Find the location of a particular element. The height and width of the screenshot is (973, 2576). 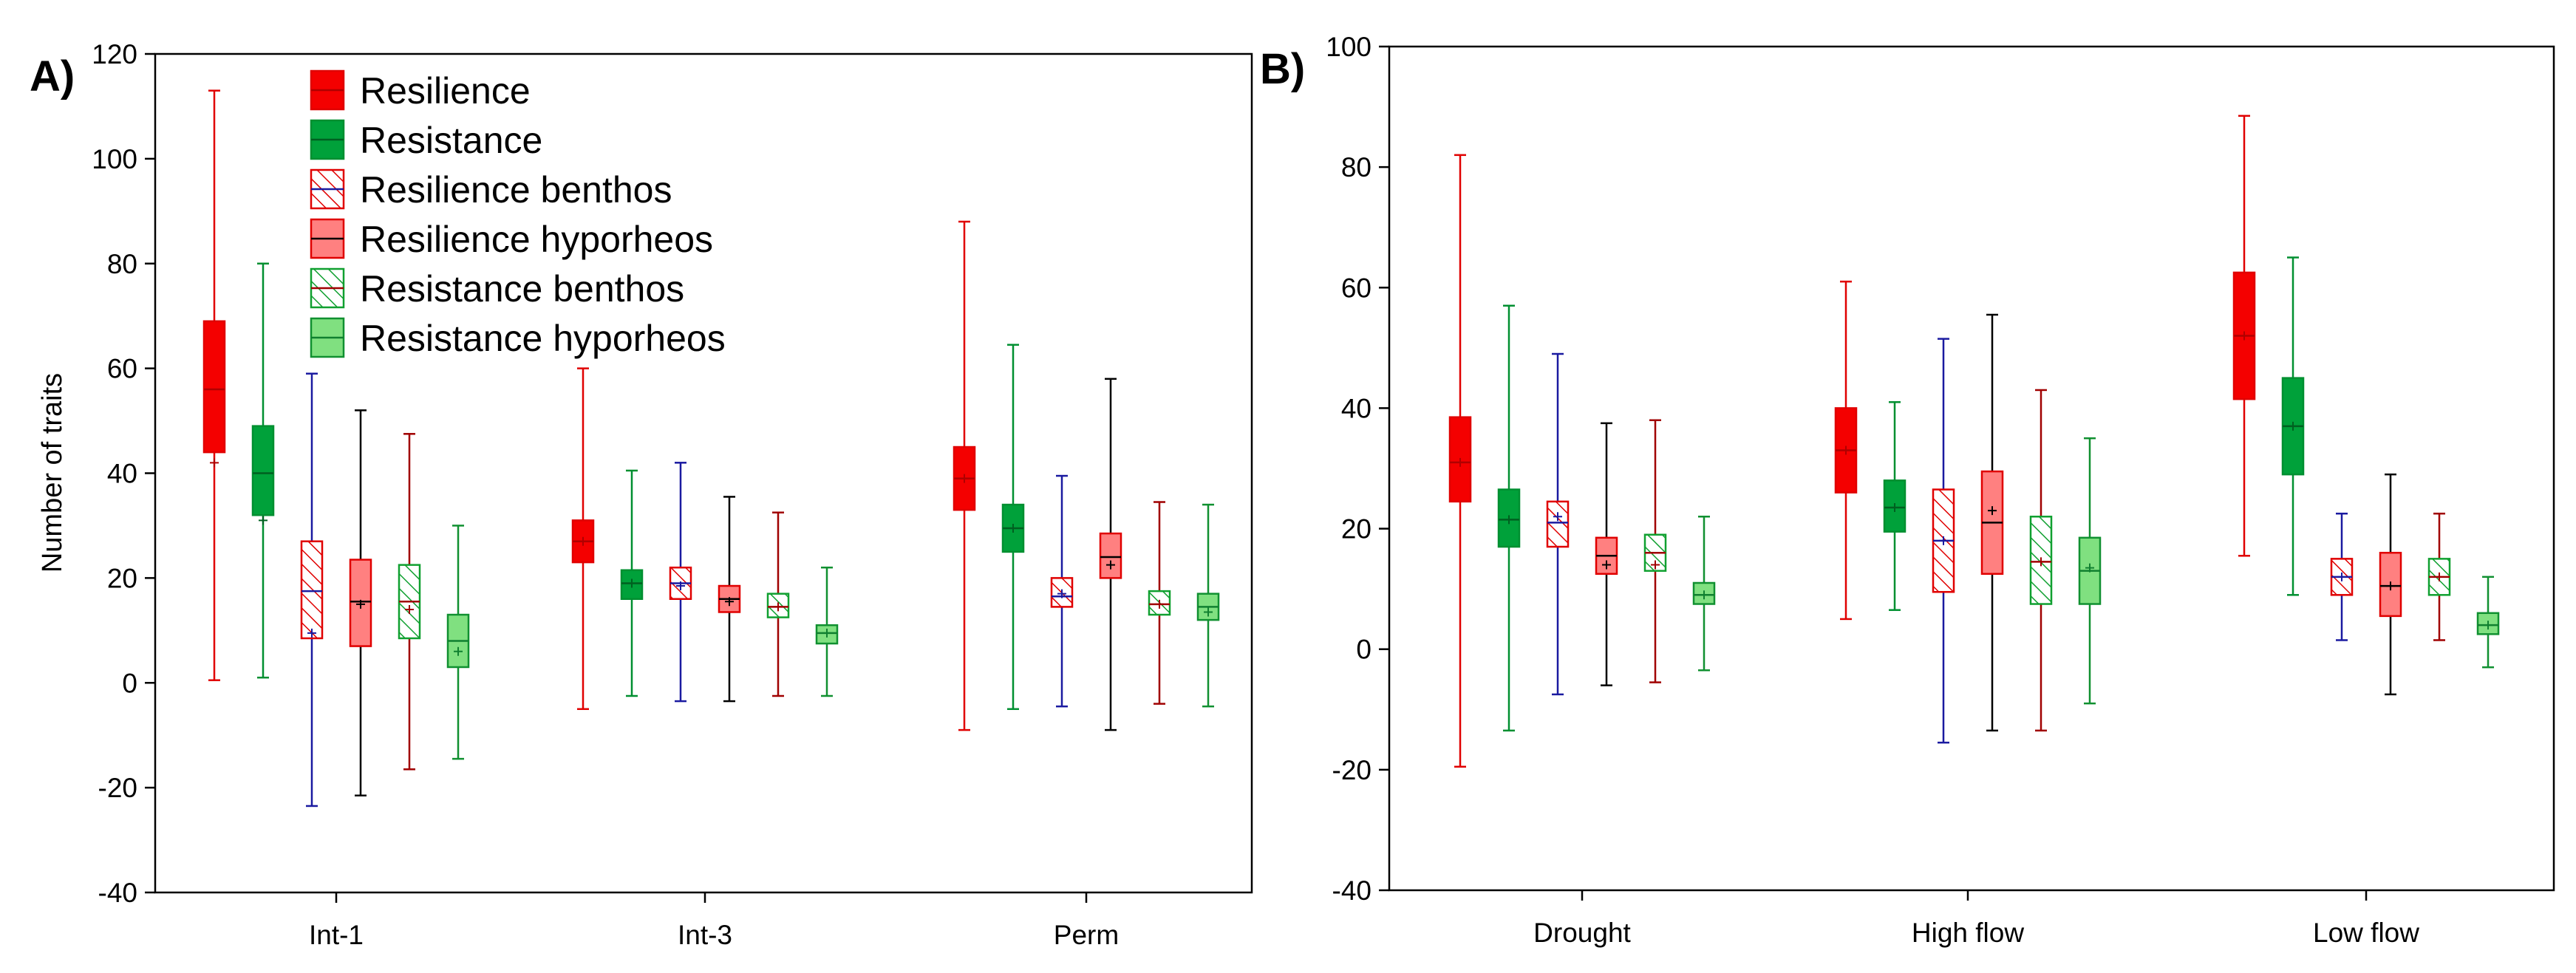

panel-a-y-tick-label: 80 is located at coordinates (122, 264).